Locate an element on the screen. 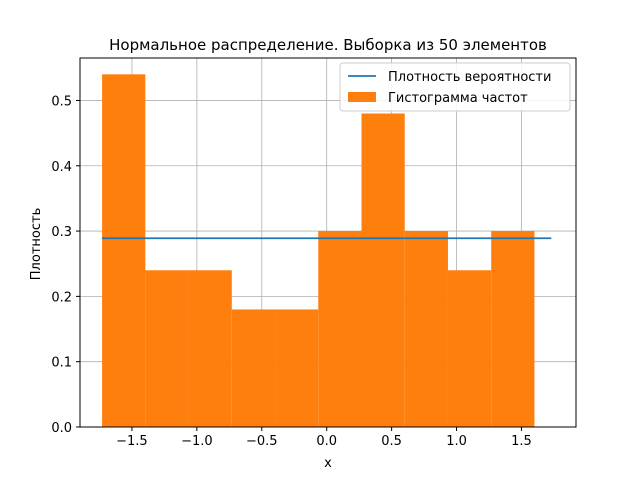 The width and height of the screenshot is (640, 480). legend-label-histogram: Гистограмма частот is located at coordinates (458, 98).